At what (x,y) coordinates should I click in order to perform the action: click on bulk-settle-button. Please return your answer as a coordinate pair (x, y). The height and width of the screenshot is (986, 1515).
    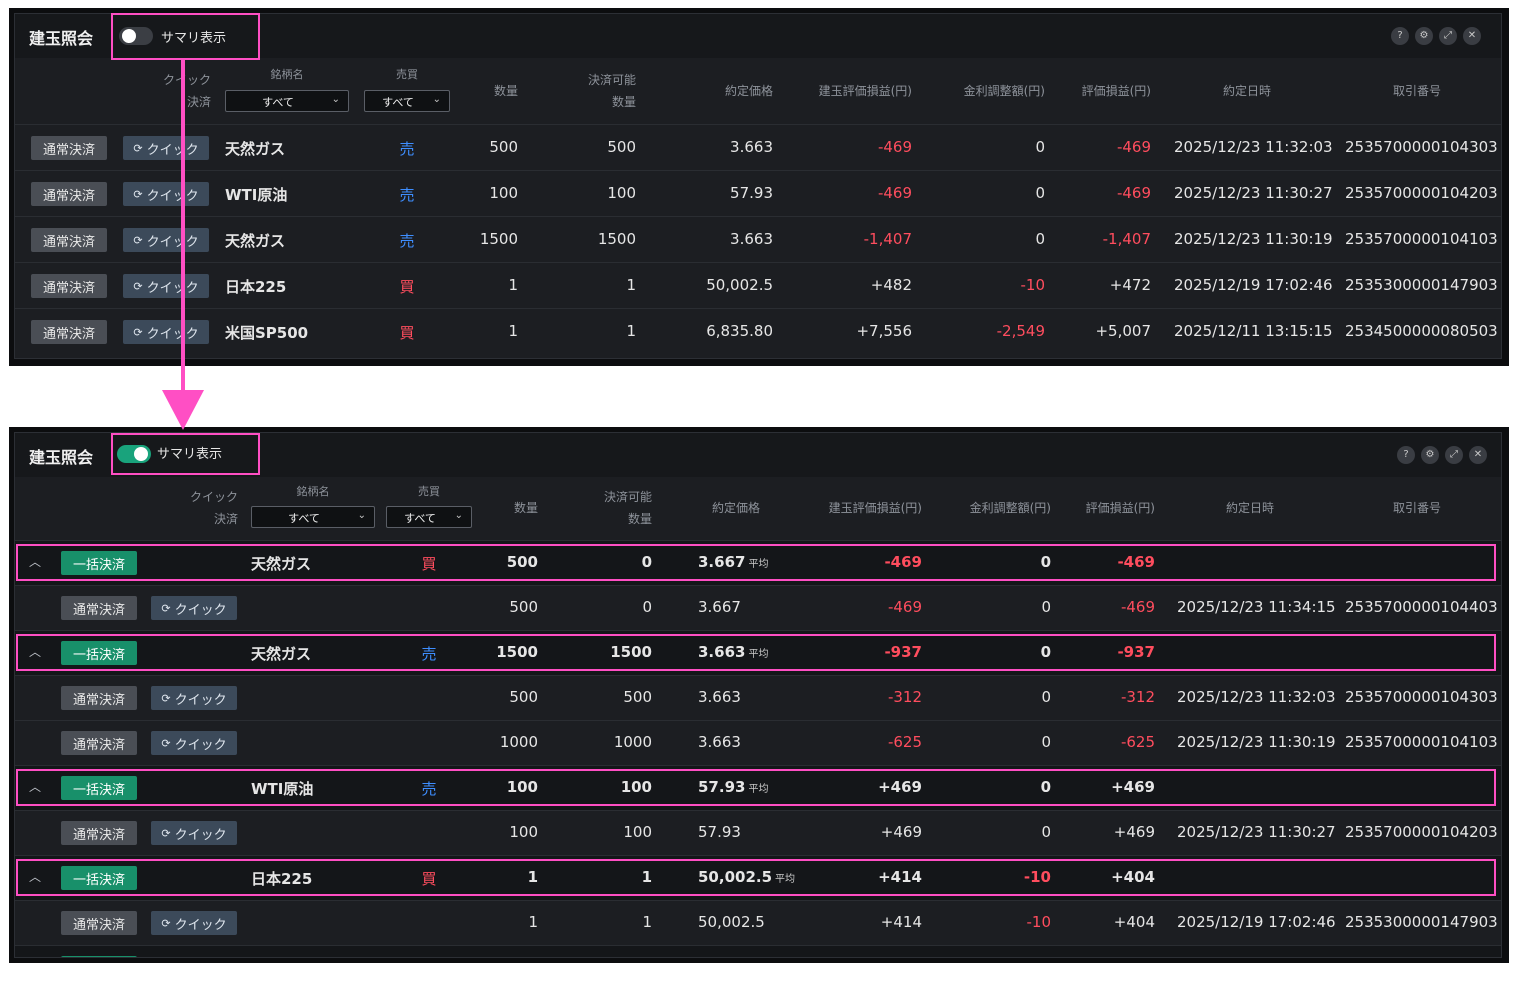
    Looking at the image, I should click on (99, 956).